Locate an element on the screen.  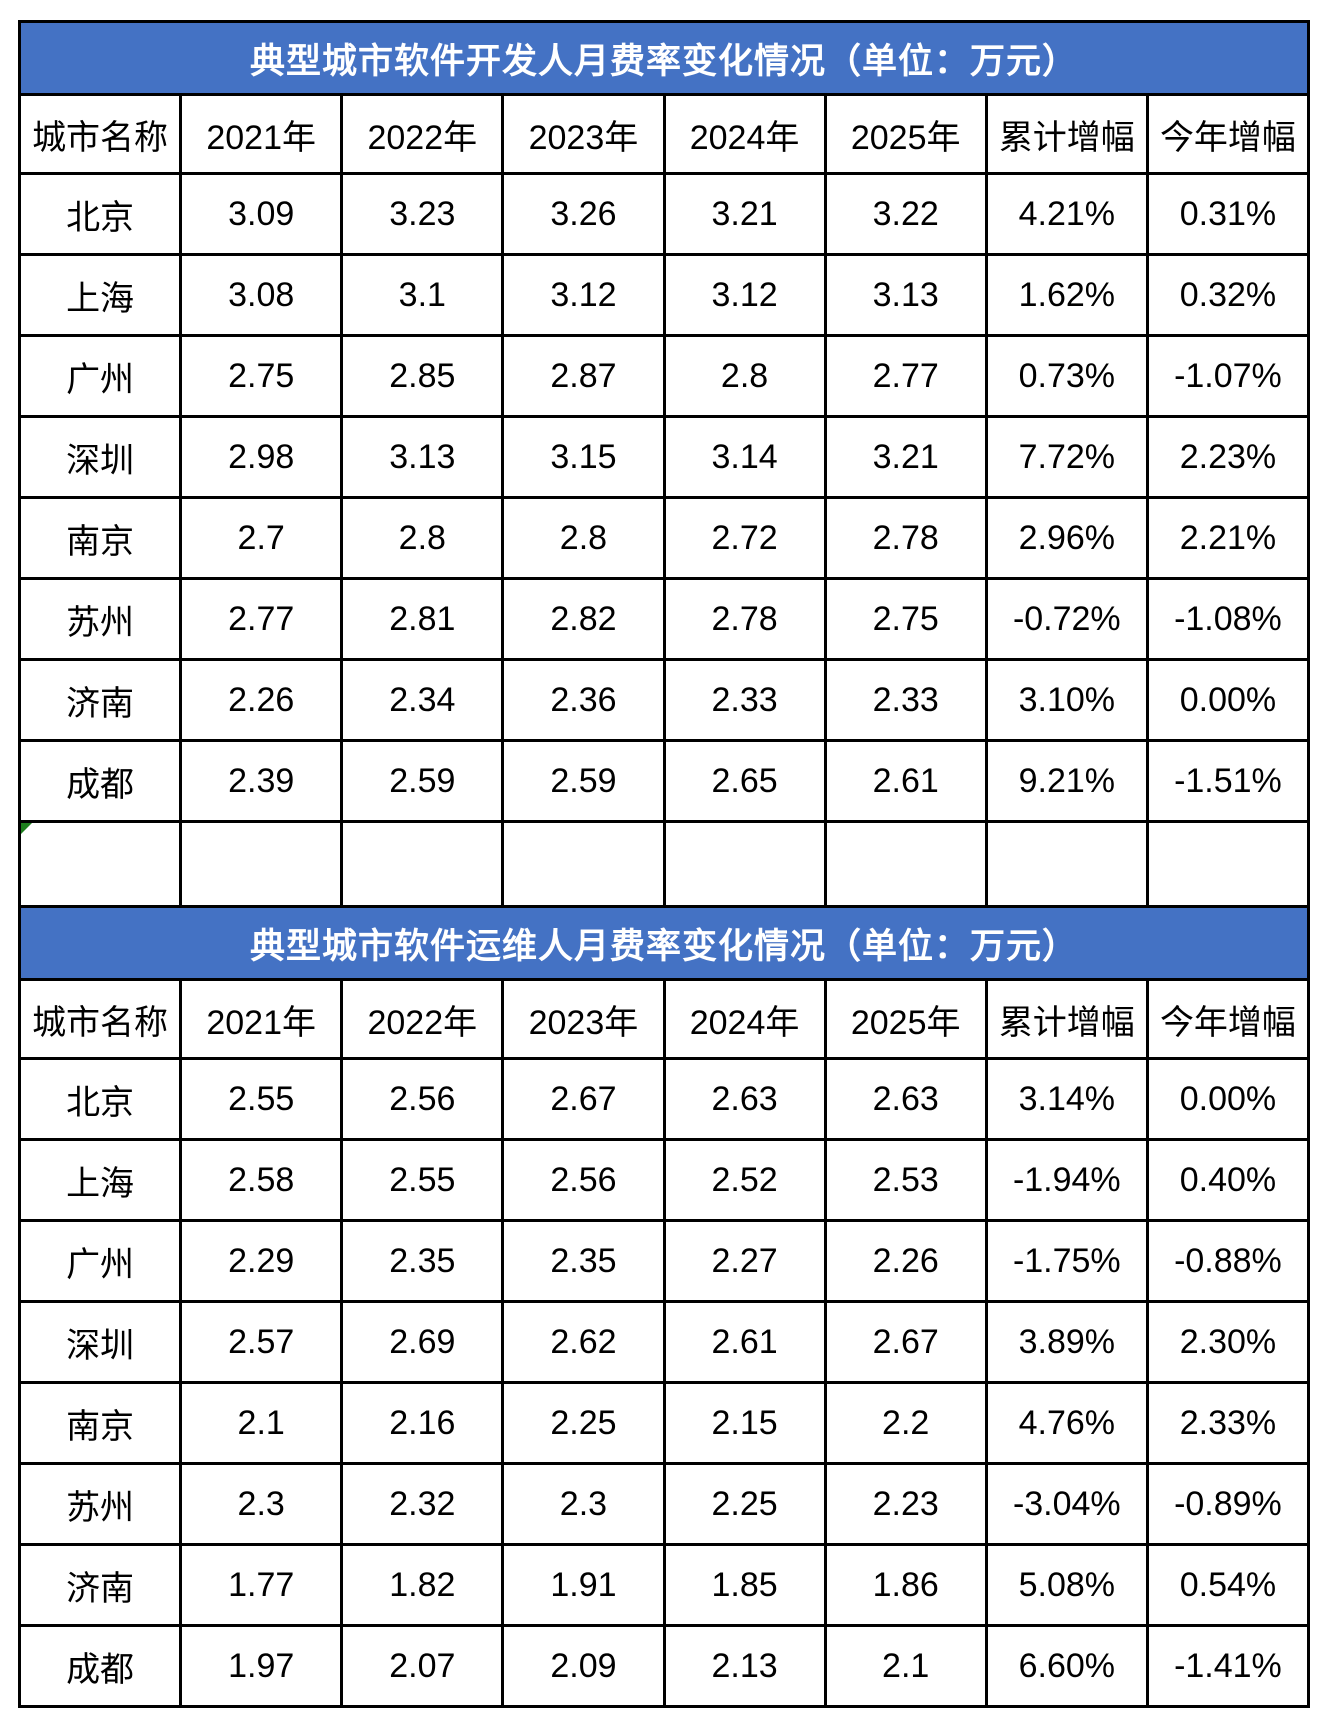
value-cell: 1.62% is located at coordinates (1066, 295).